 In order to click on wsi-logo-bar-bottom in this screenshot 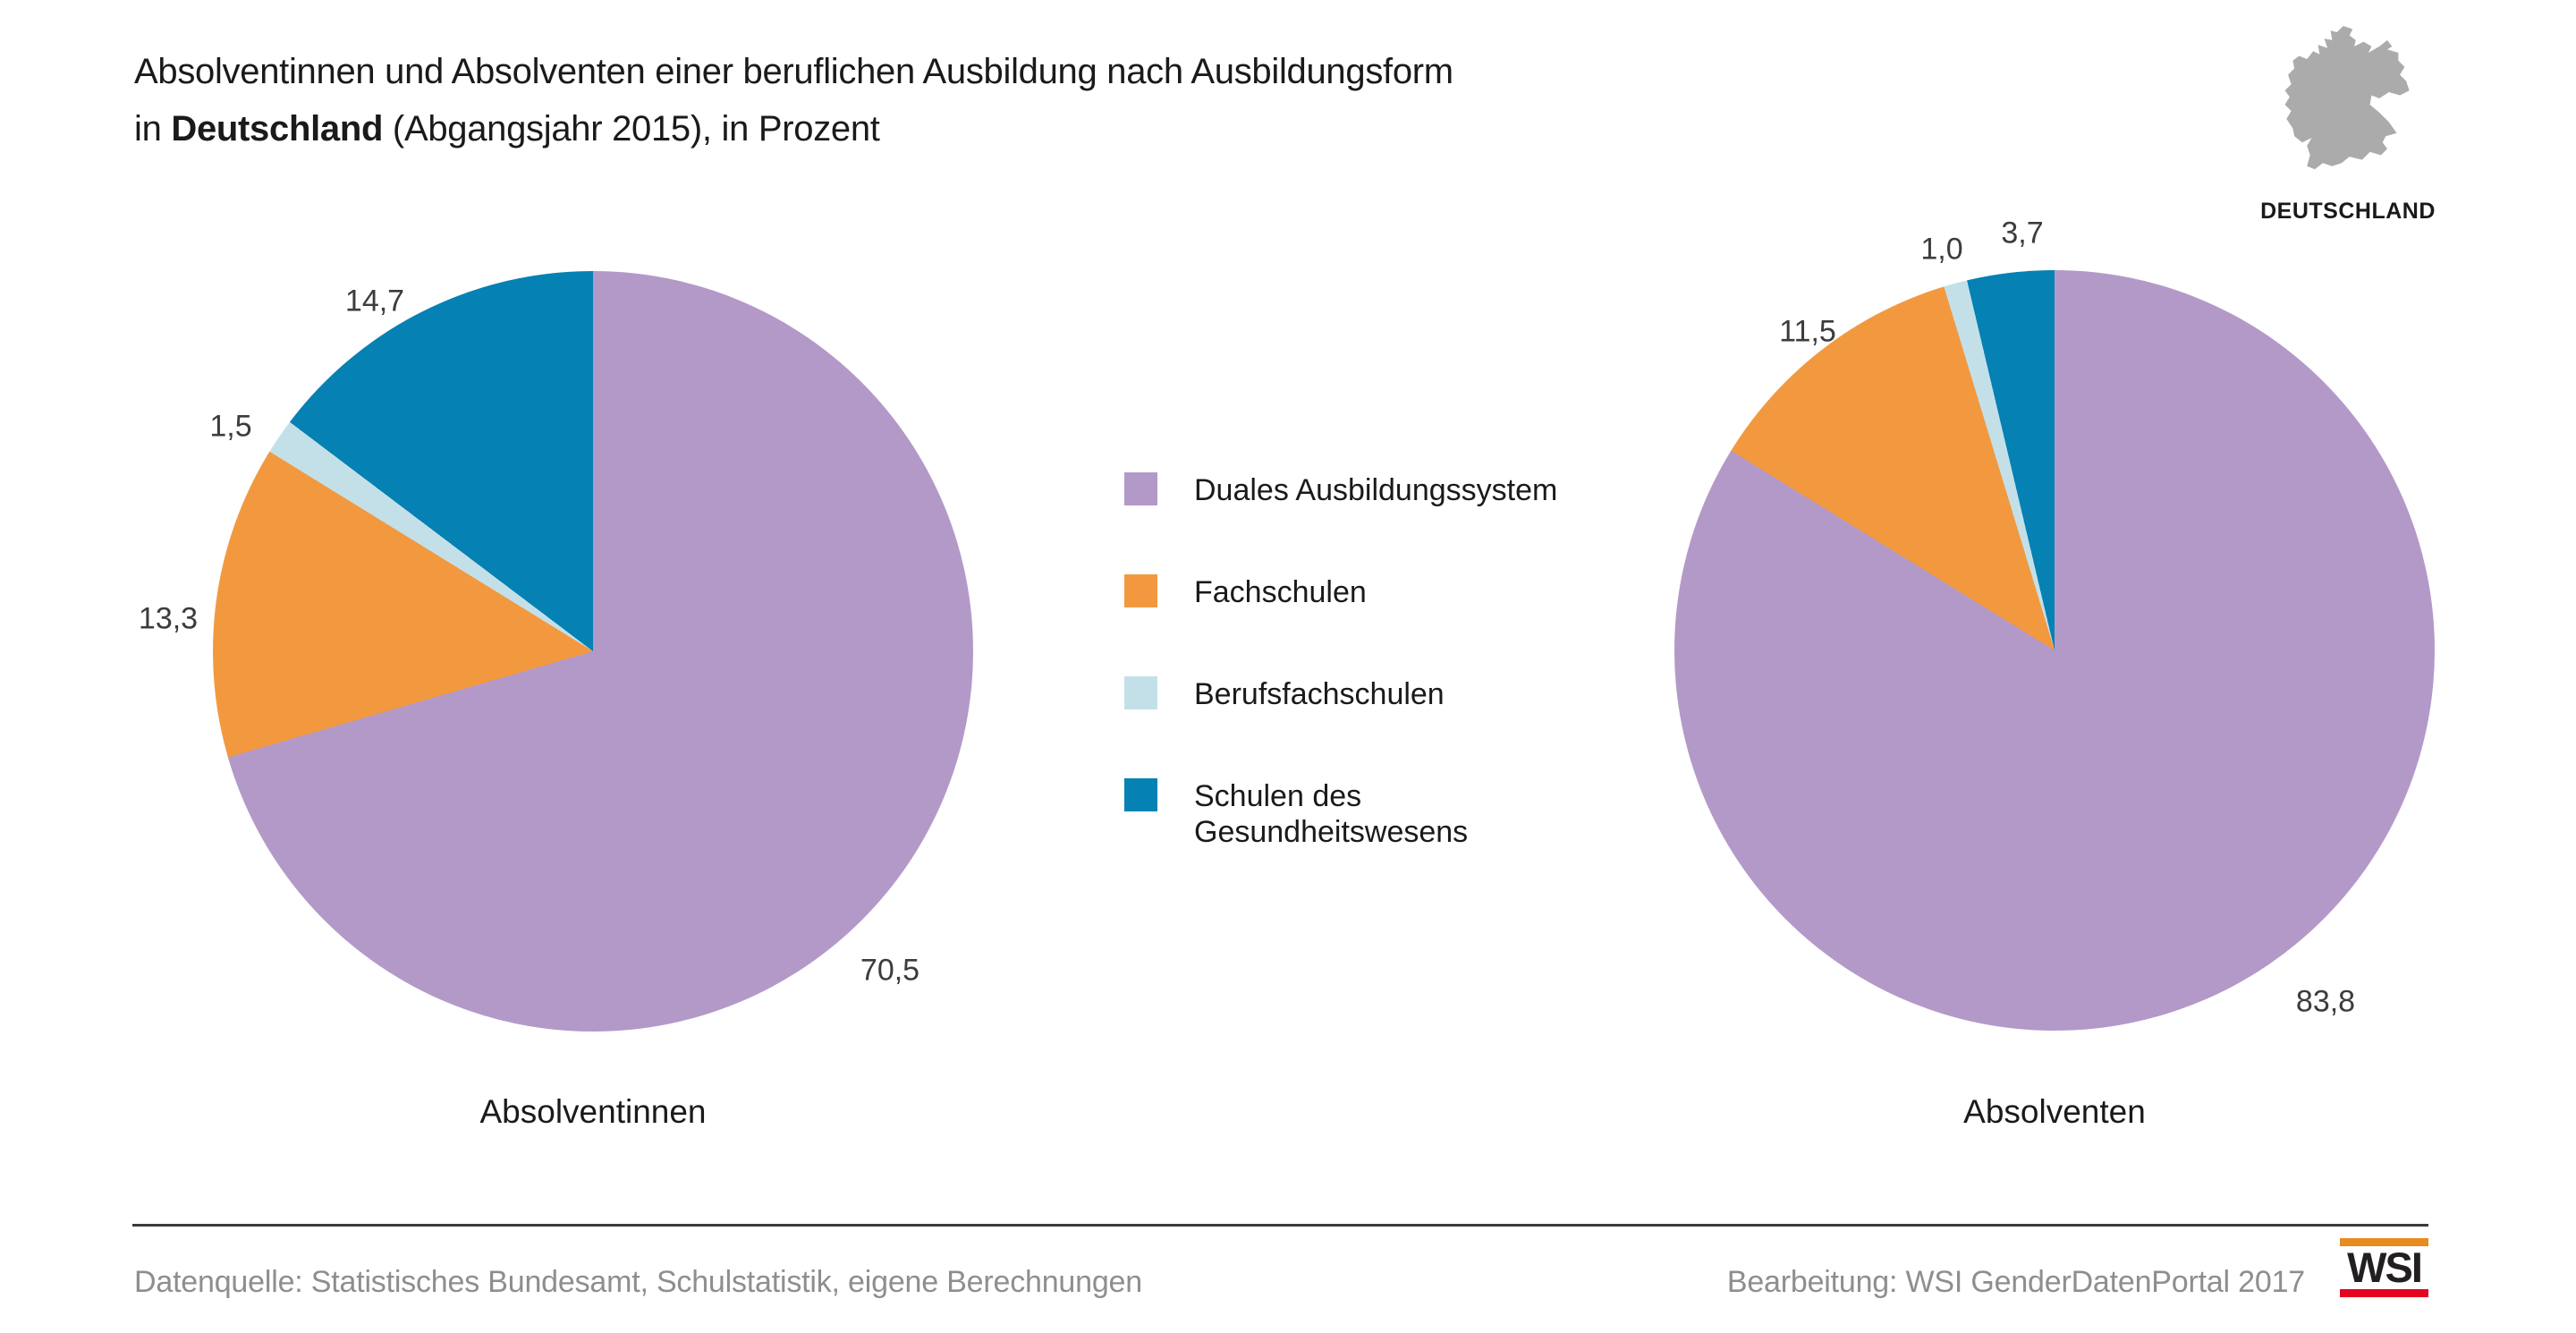, I will do `click(2384, 1293)`.